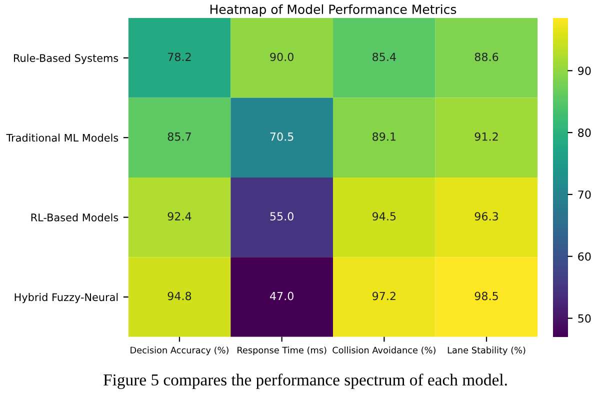  What do you see at coordinates (282, 57) in the screenshot?
I see `data-label: 90.0` at bounding box center [282, 57].